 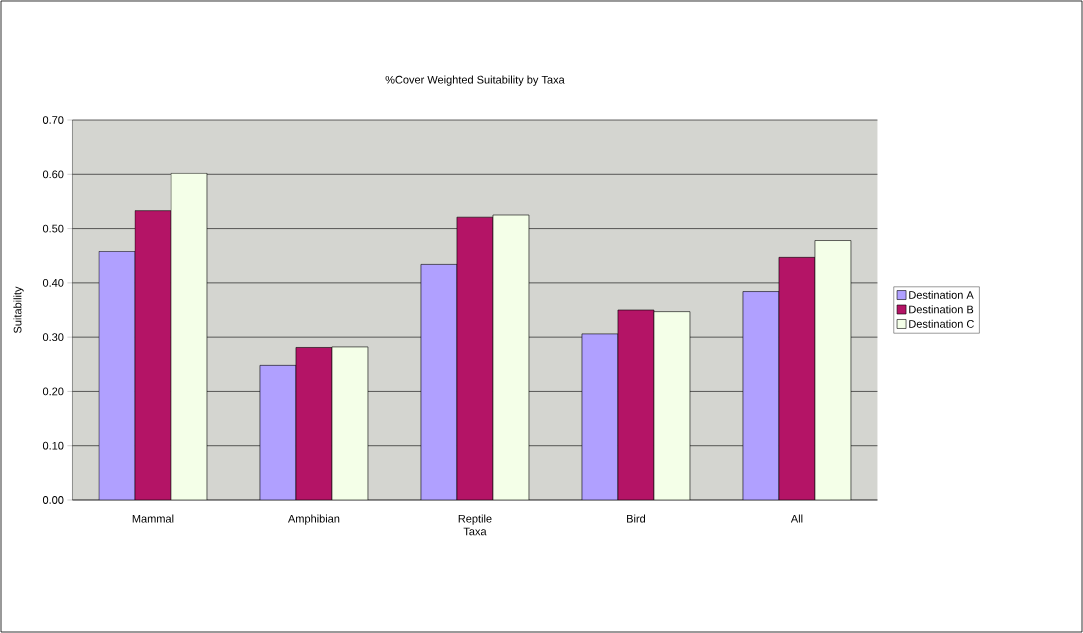 I want to click on y-tick-label: 0.10, so click(x=53, y=445).